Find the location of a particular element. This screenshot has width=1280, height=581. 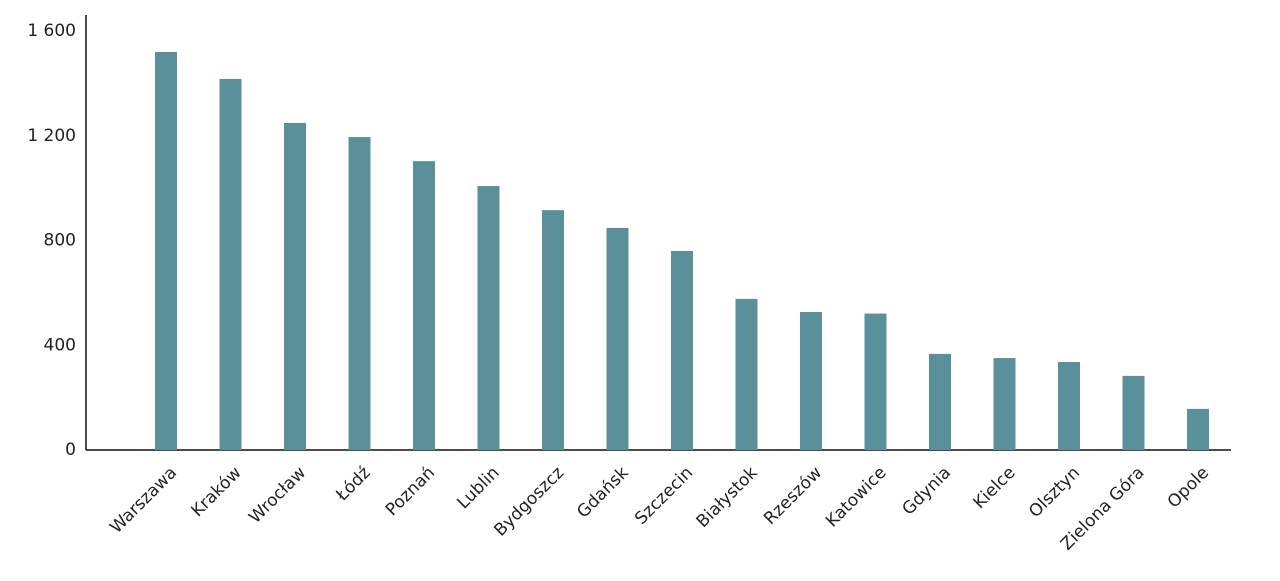

y-tick-label: 0 is located at coordinates (70, 450).